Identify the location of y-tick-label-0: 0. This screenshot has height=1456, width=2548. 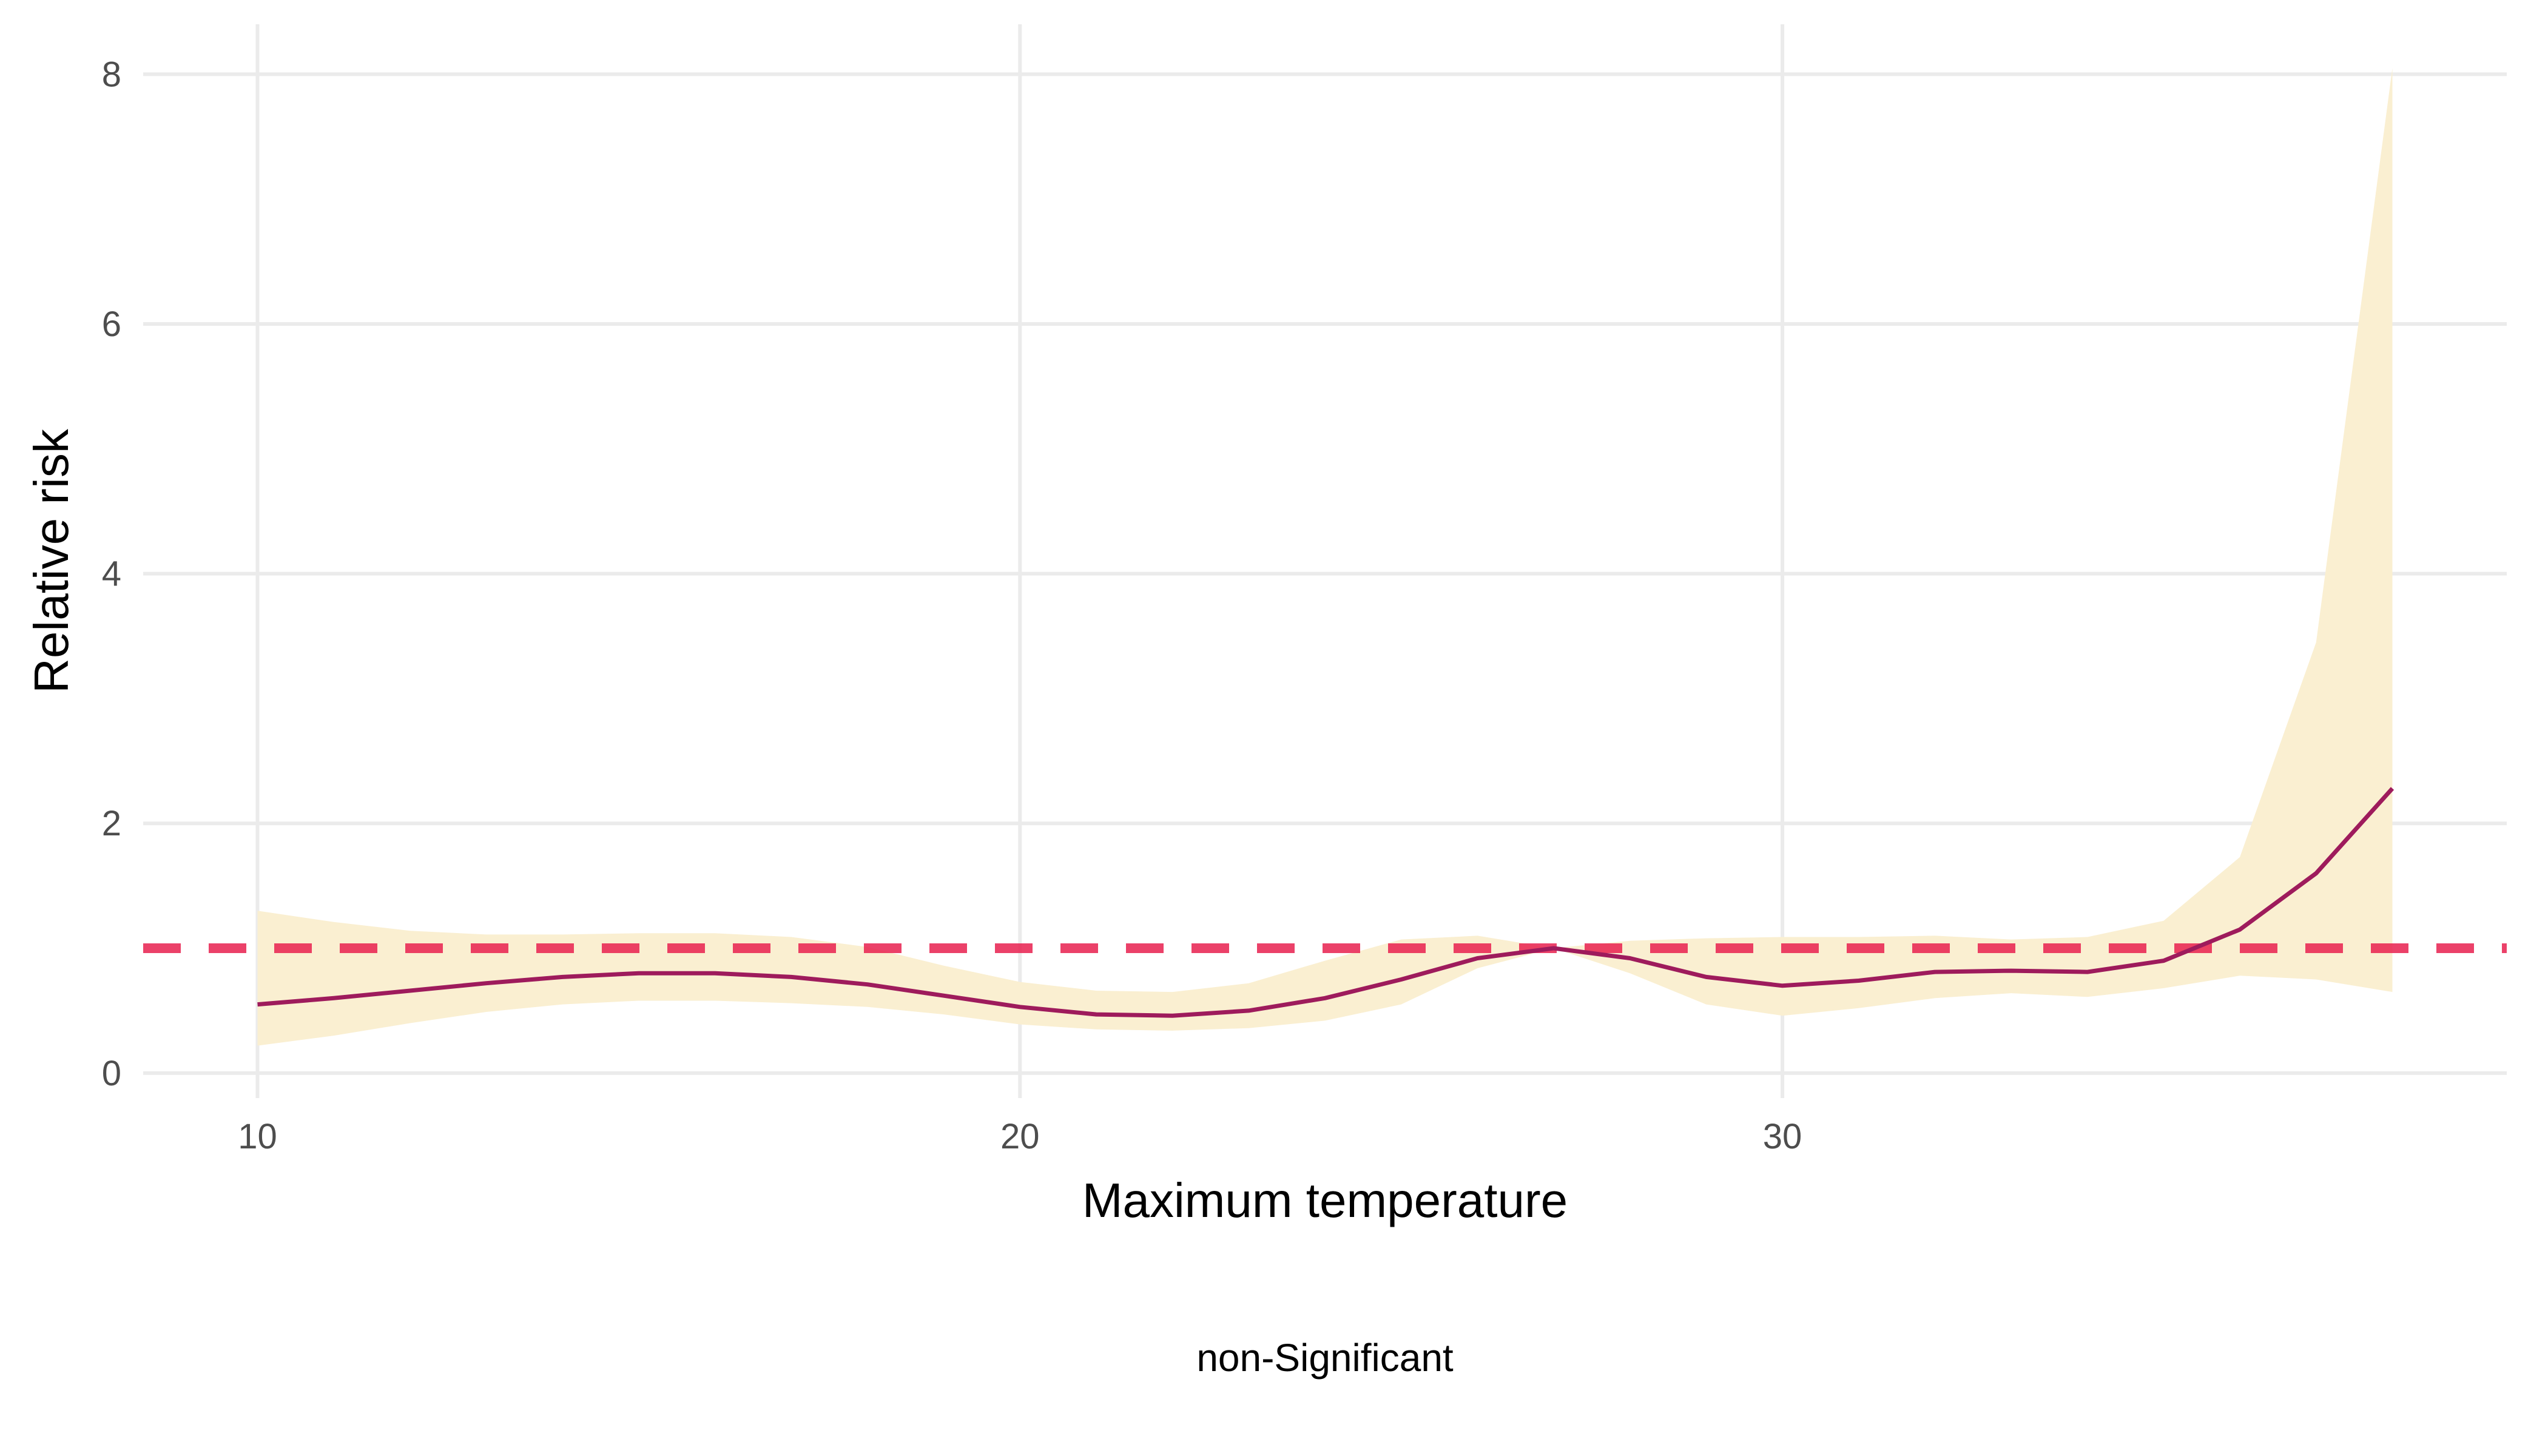
(111, 1073).